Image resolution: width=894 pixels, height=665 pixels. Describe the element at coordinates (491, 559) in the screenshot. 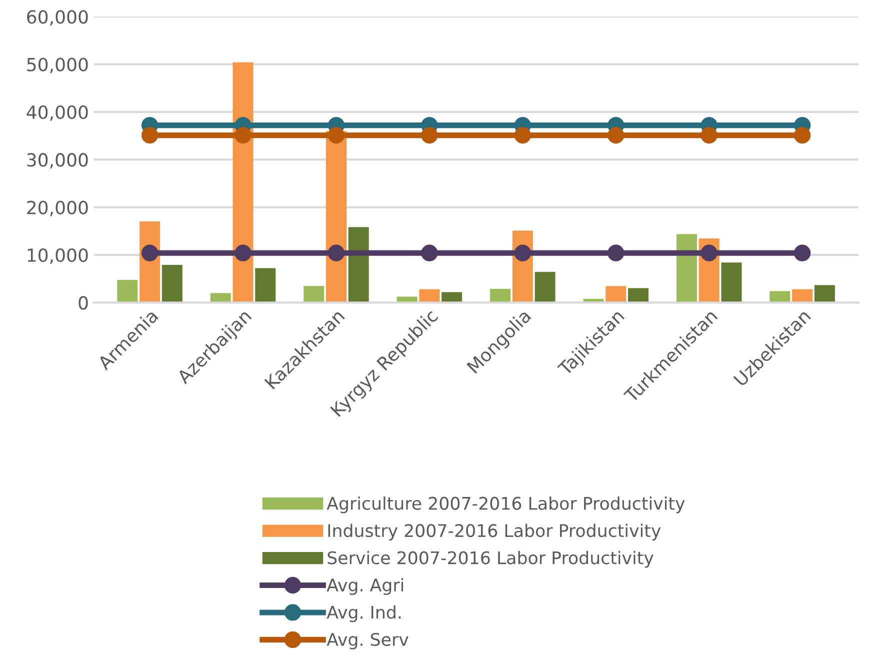

I see `legend-label: Service 2007-2016 Labor Productivity` at that location.